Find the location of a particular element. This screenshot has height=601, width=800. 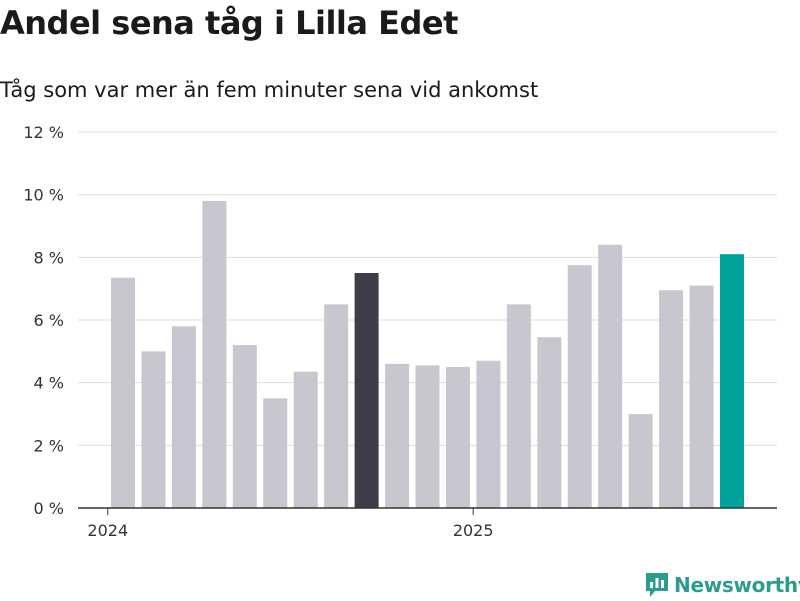

y-tick-label: 12 % is located at coordinates (43, 132).